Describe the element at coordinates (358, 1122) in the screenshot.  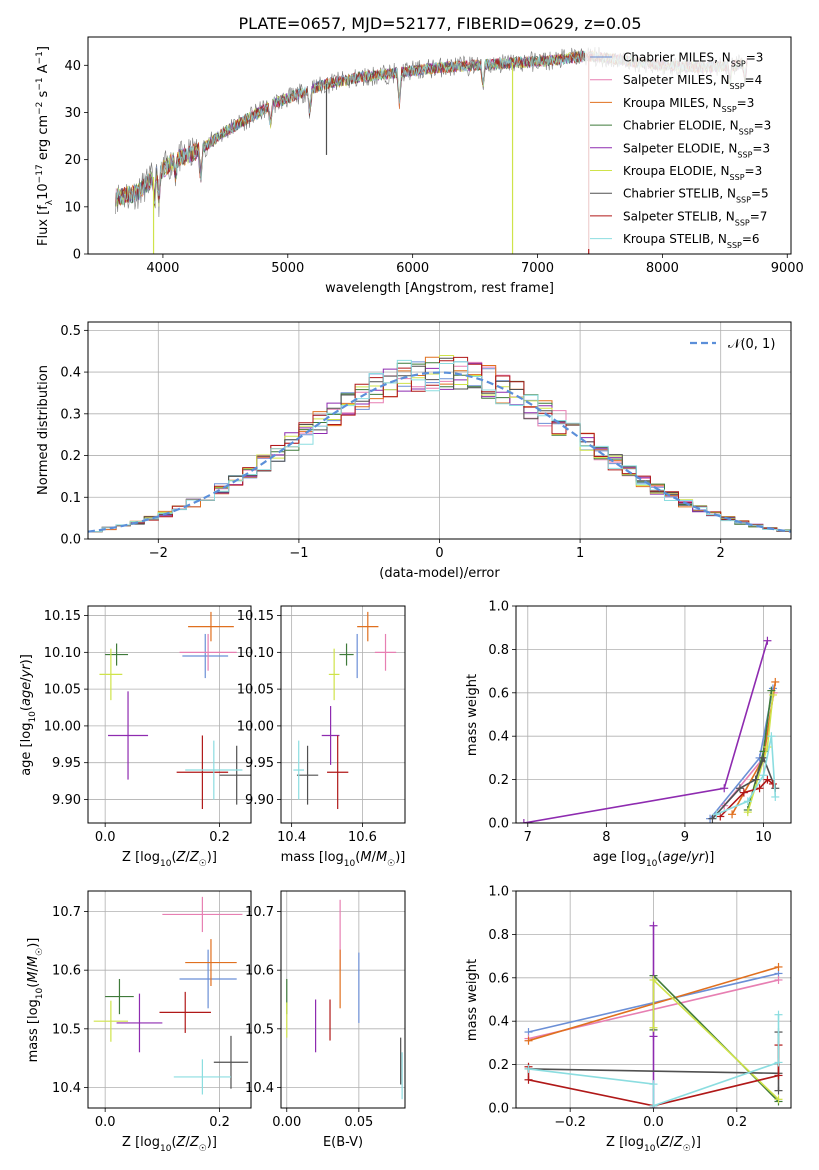
I see `x-tick-label: 0.05` at that location.